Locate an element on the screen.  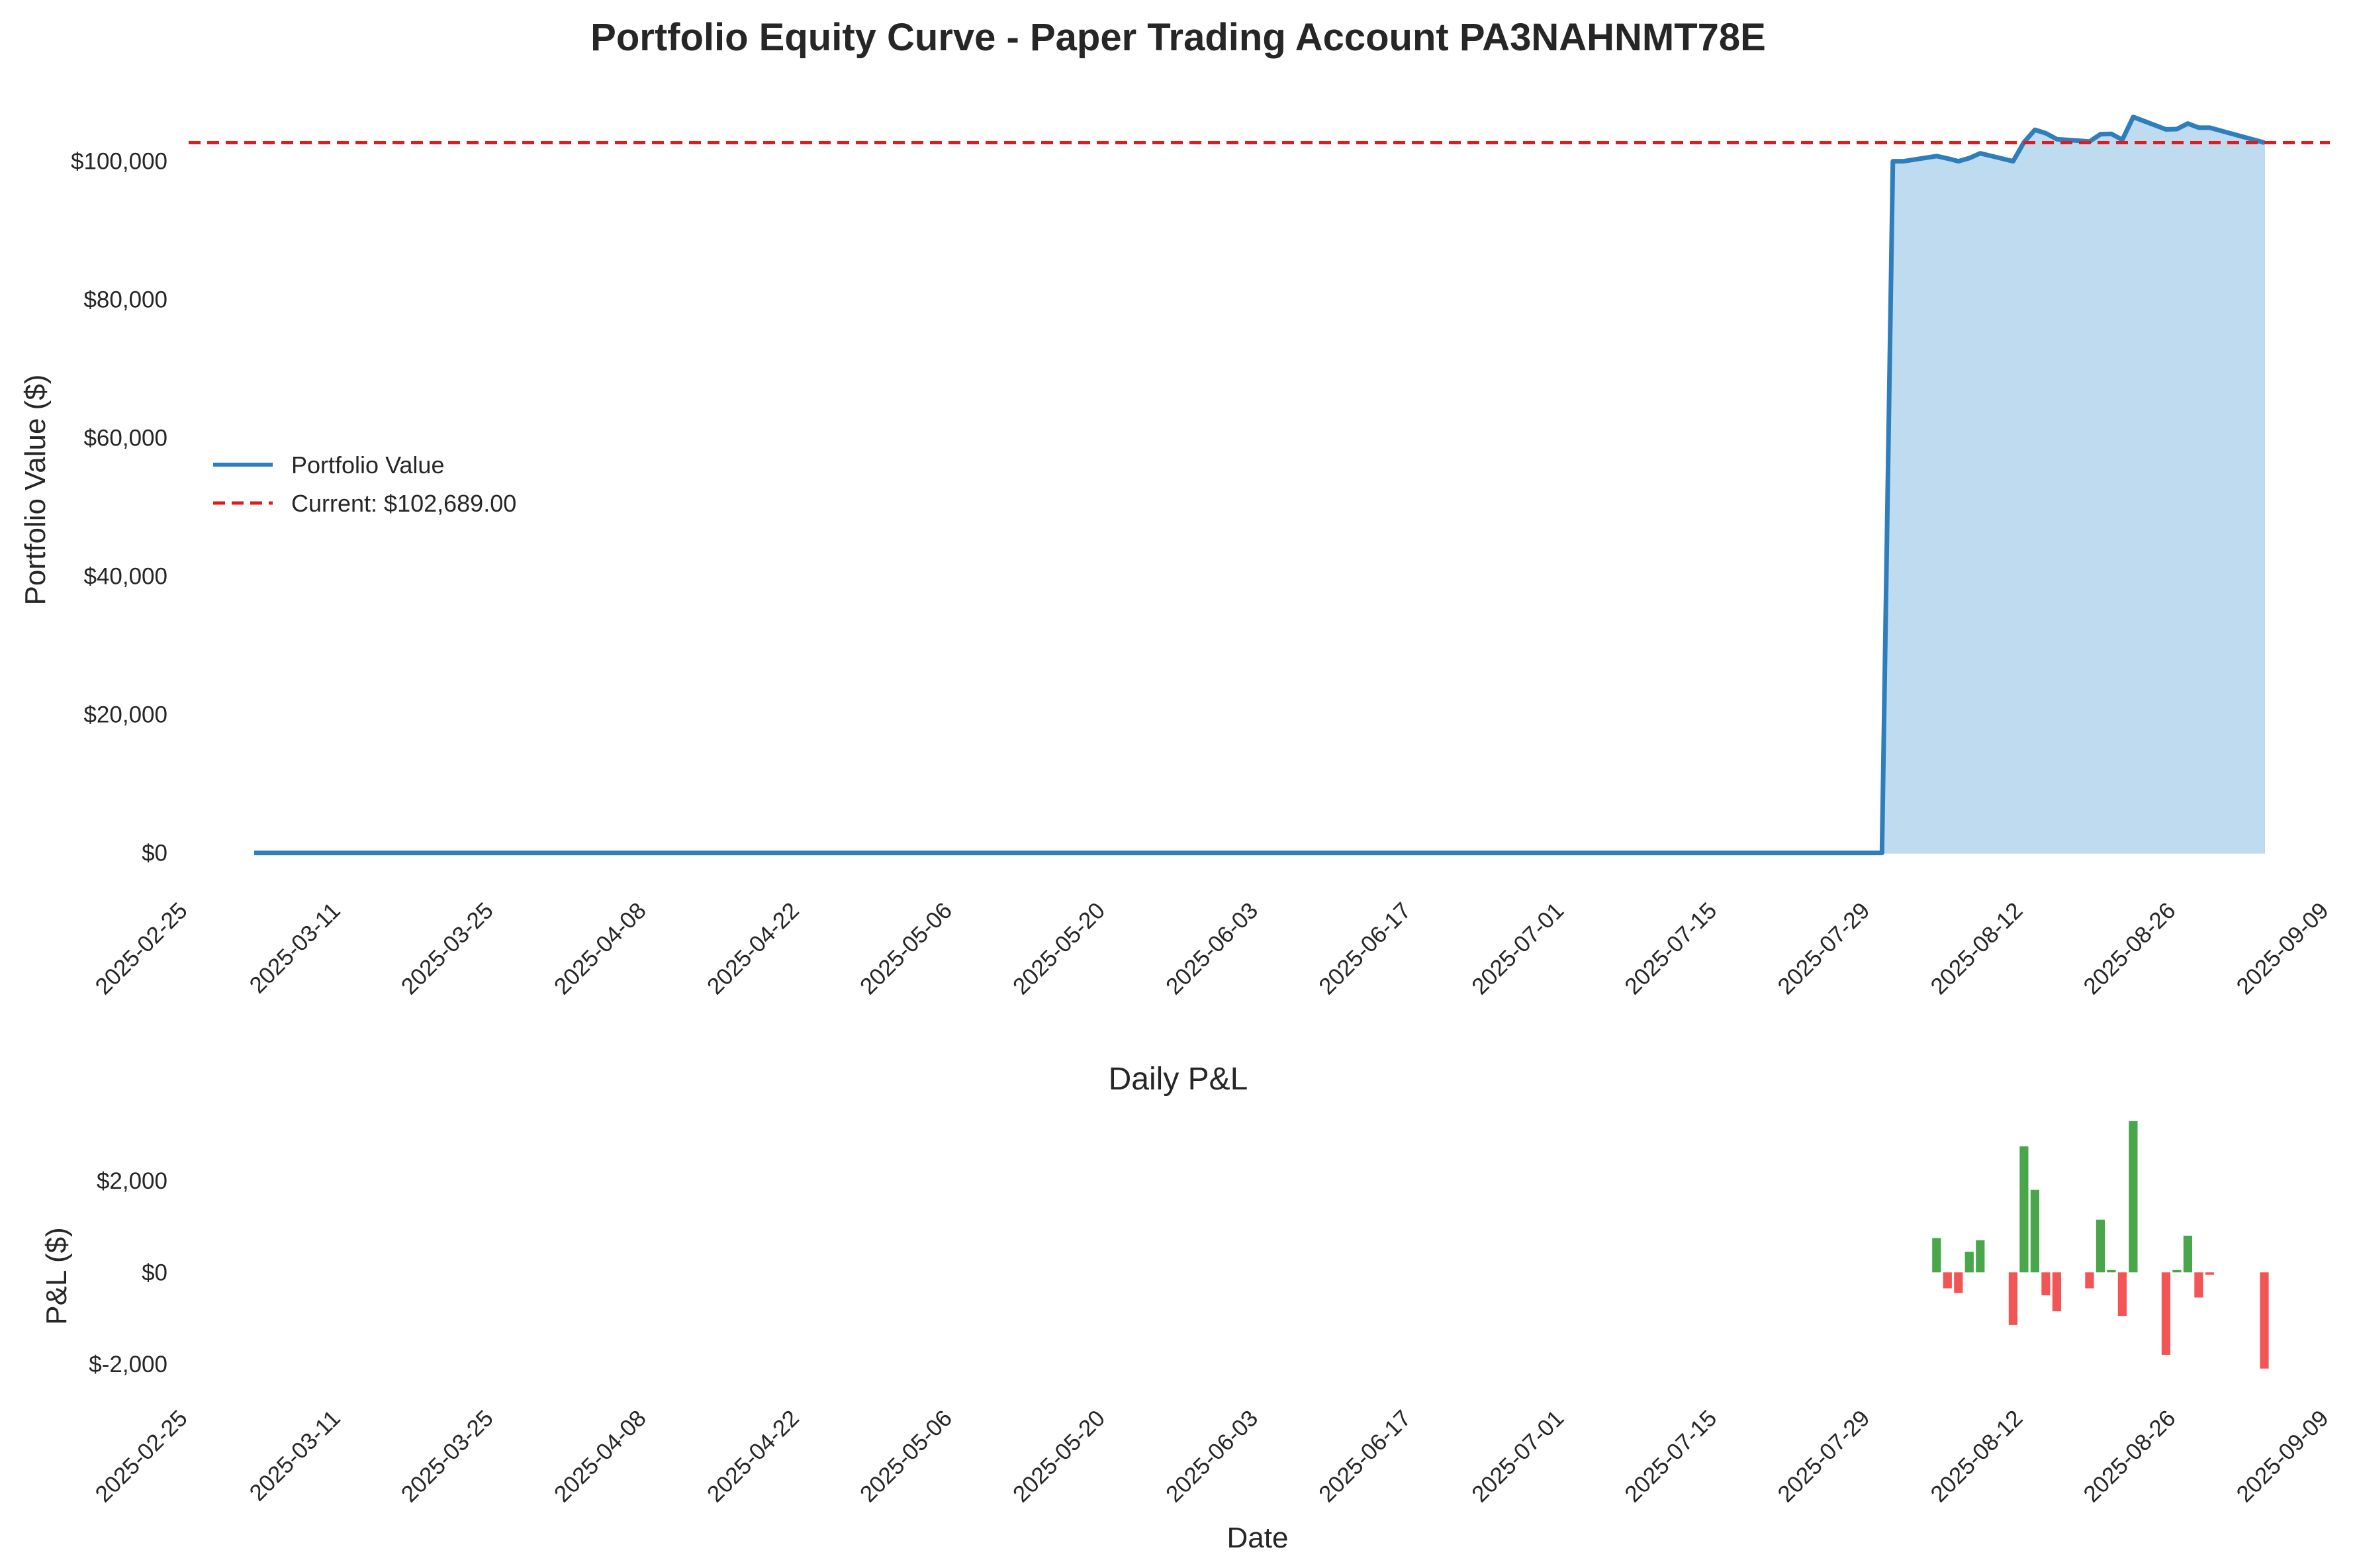
daily-pnl-bars is located at coordinates (2100, 1245).